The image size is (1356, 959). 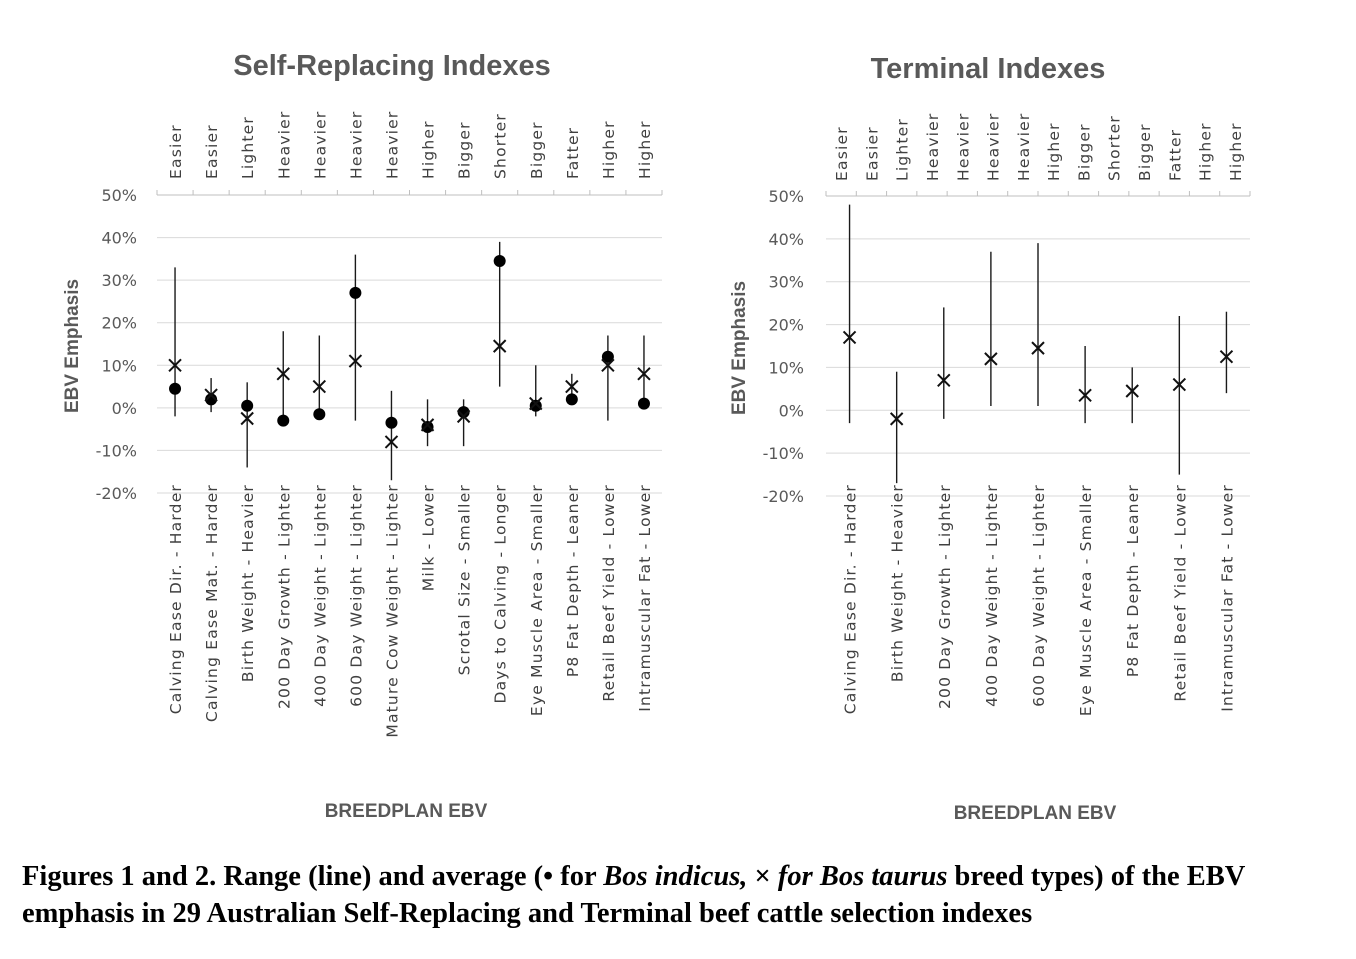 I want to click on y-tick-label: -20%, so click(x=116, y=493).